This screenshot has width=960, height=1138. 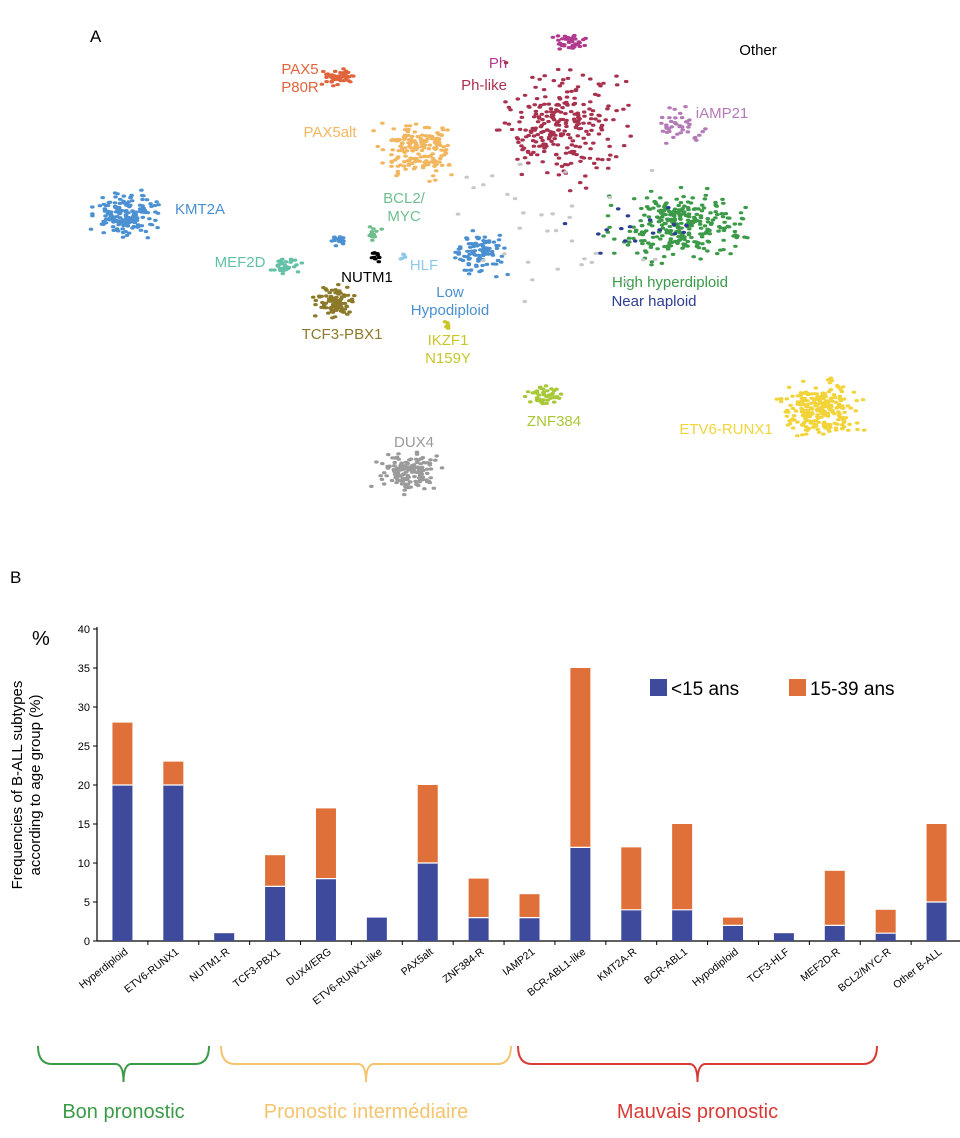 I want to click on y-tick-label: 20, so click(x=84, y=786).